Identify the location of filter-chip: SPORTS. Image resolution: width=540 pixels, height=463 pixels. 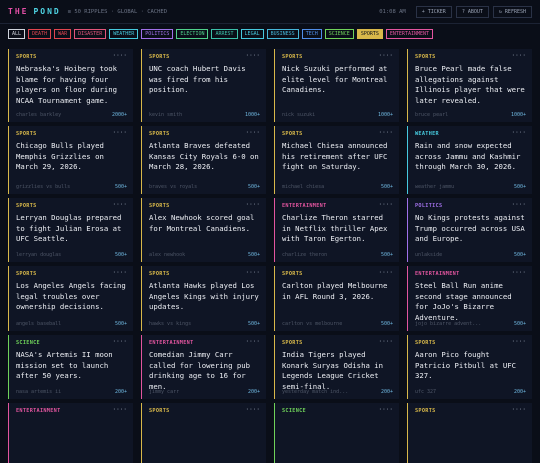
(369, 34).